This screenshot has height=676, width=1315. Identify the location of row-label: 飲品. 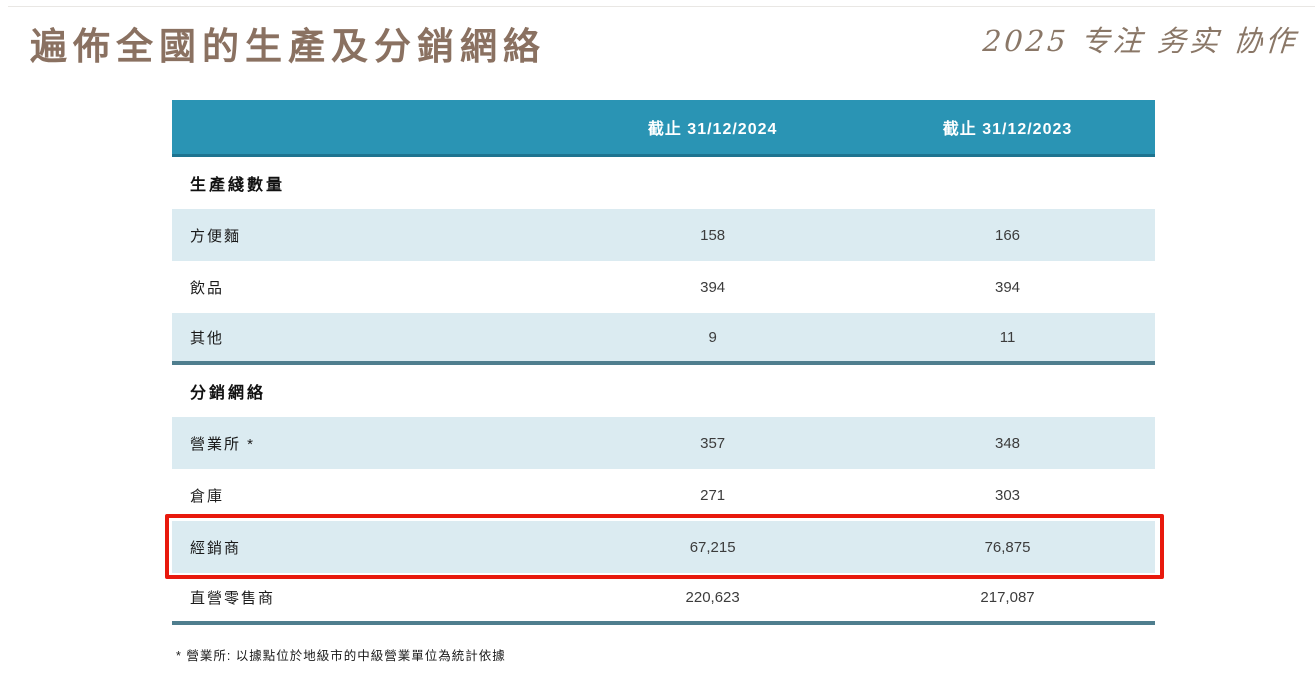
(207, 288).